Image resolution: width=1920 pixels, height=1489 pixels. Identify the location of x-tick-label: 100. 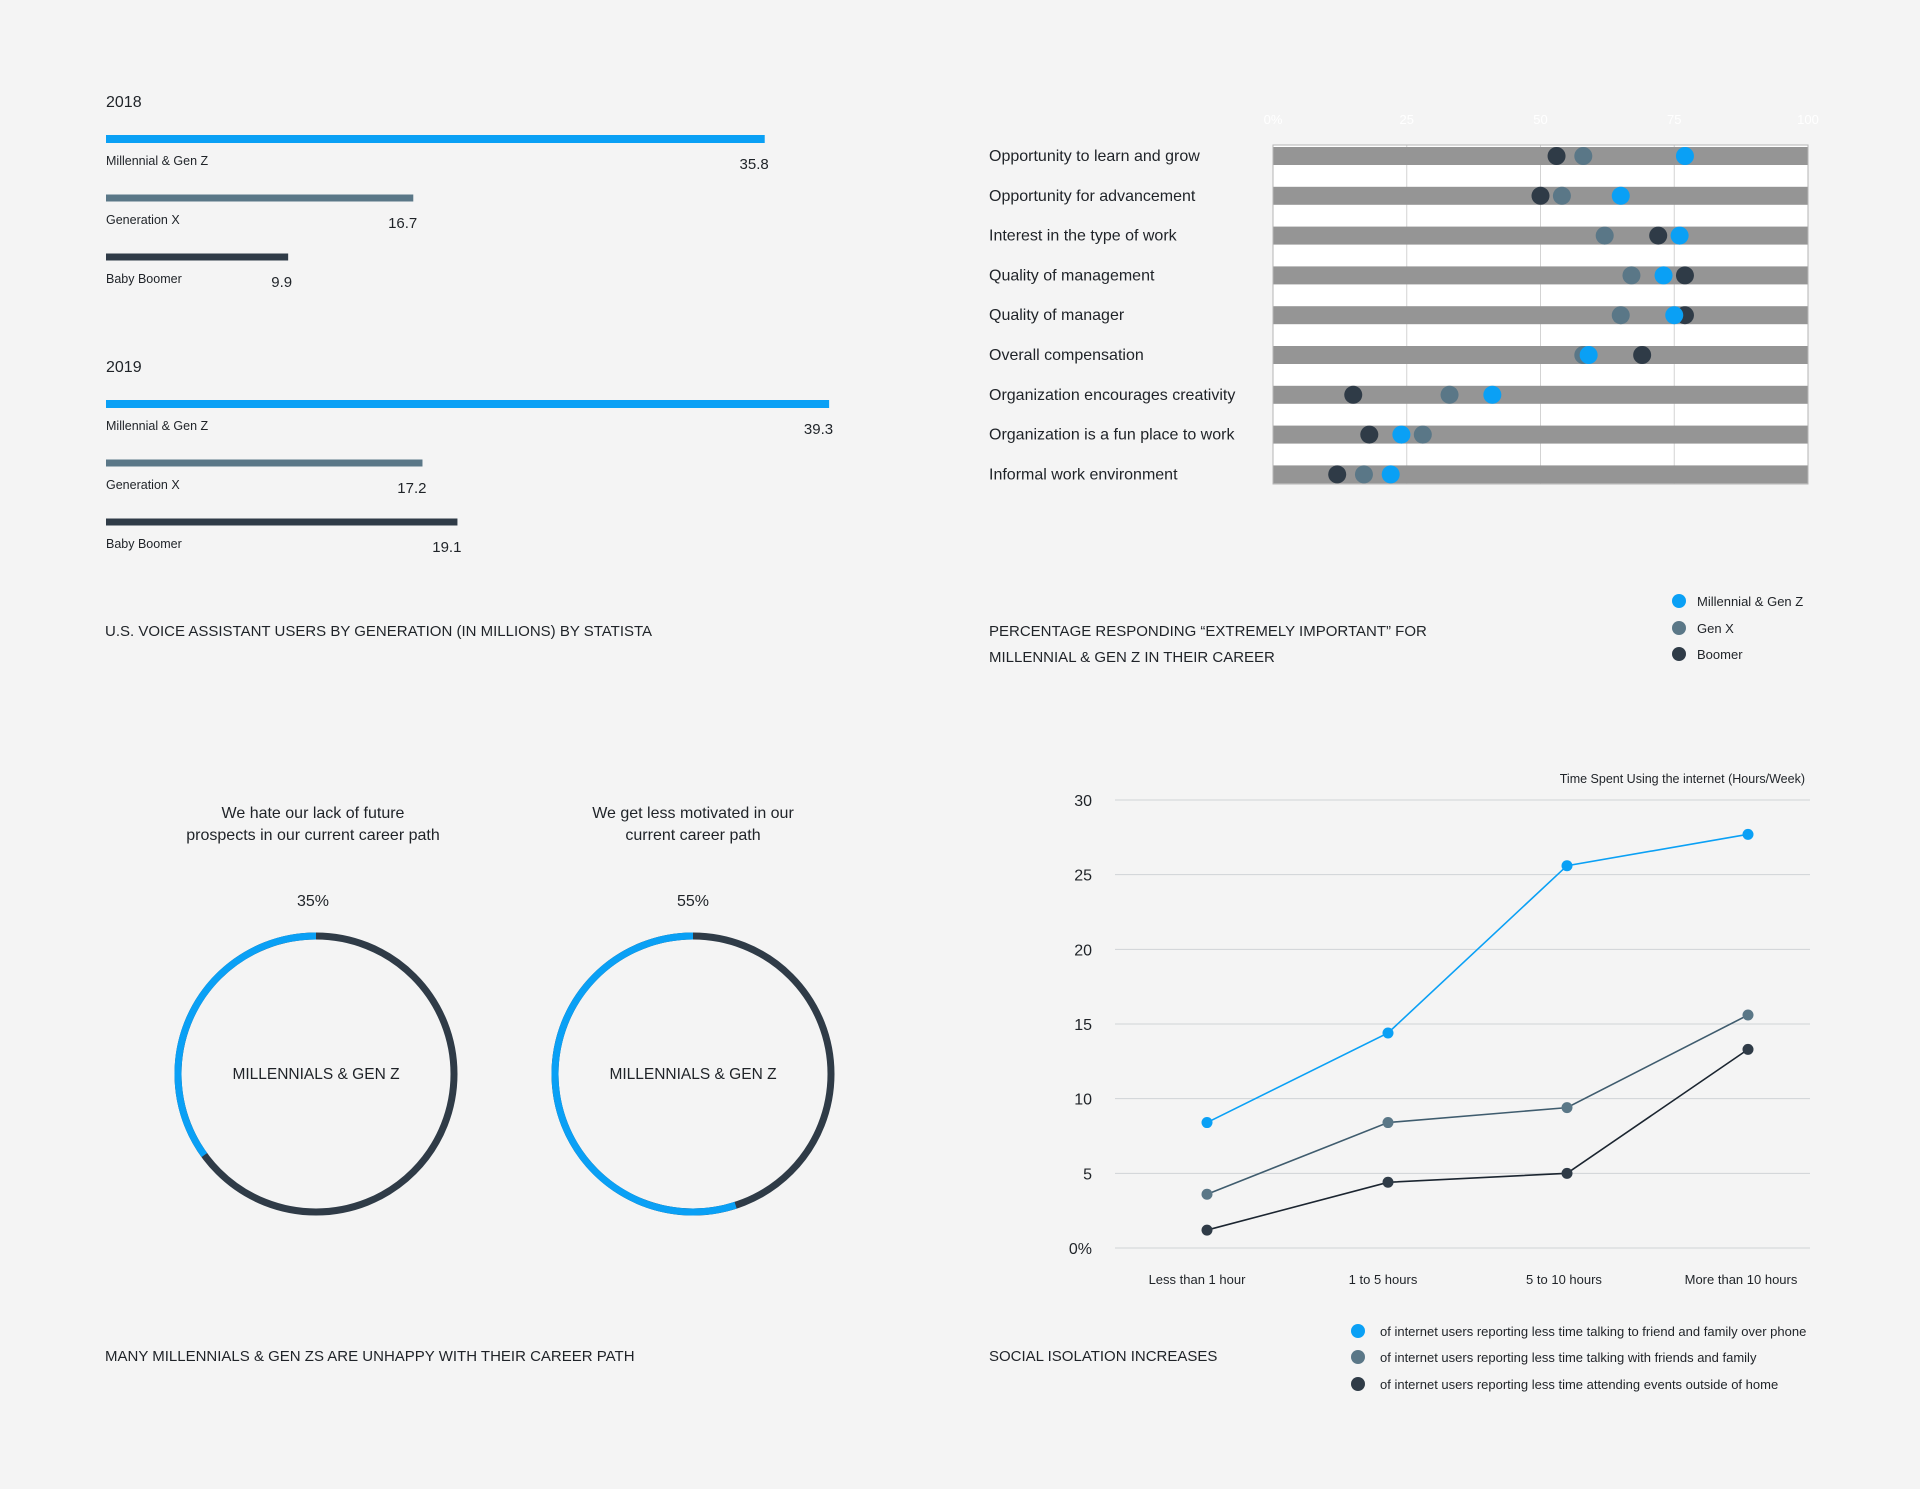
(1808, 119).